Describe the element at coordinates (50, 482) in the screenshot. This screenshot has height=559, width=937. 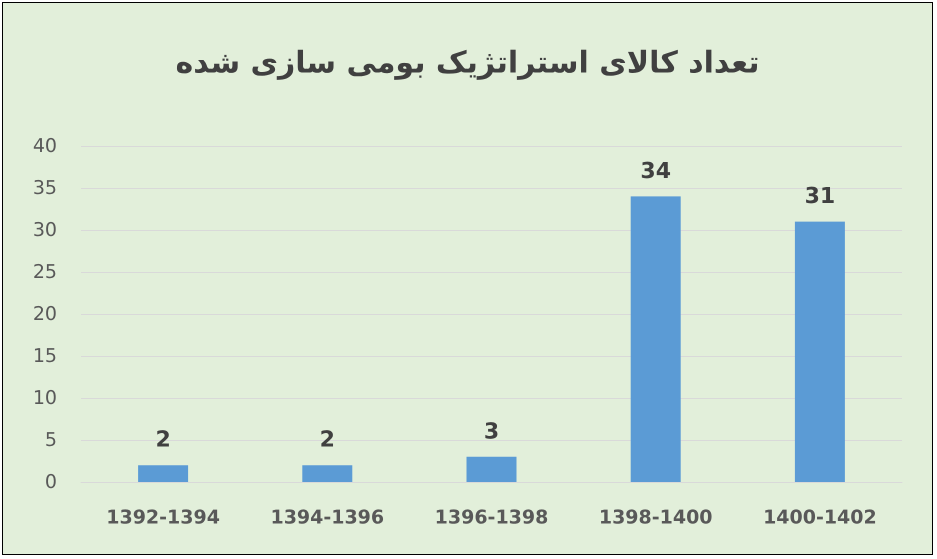
I see `y-tick-label: 0` at that location.